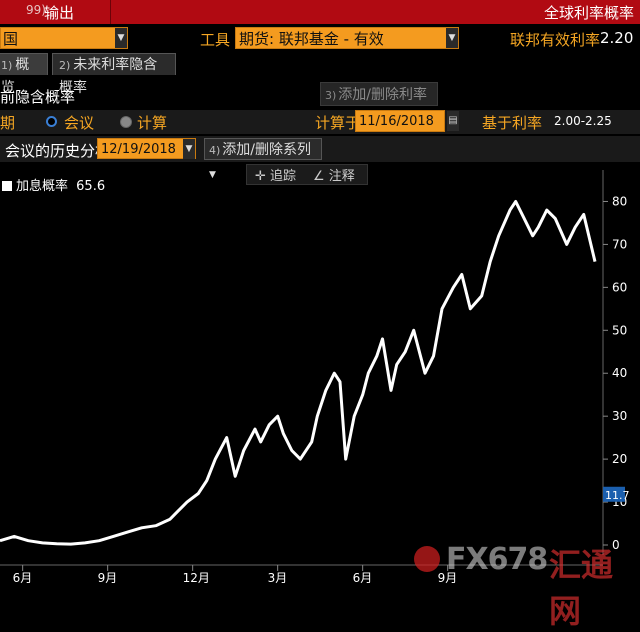 The width and height of the screenshot is (640, 632). Describe the element at coordinates (36, 10) in the screenshot. I see `output-menu-number: 99)` at that location.